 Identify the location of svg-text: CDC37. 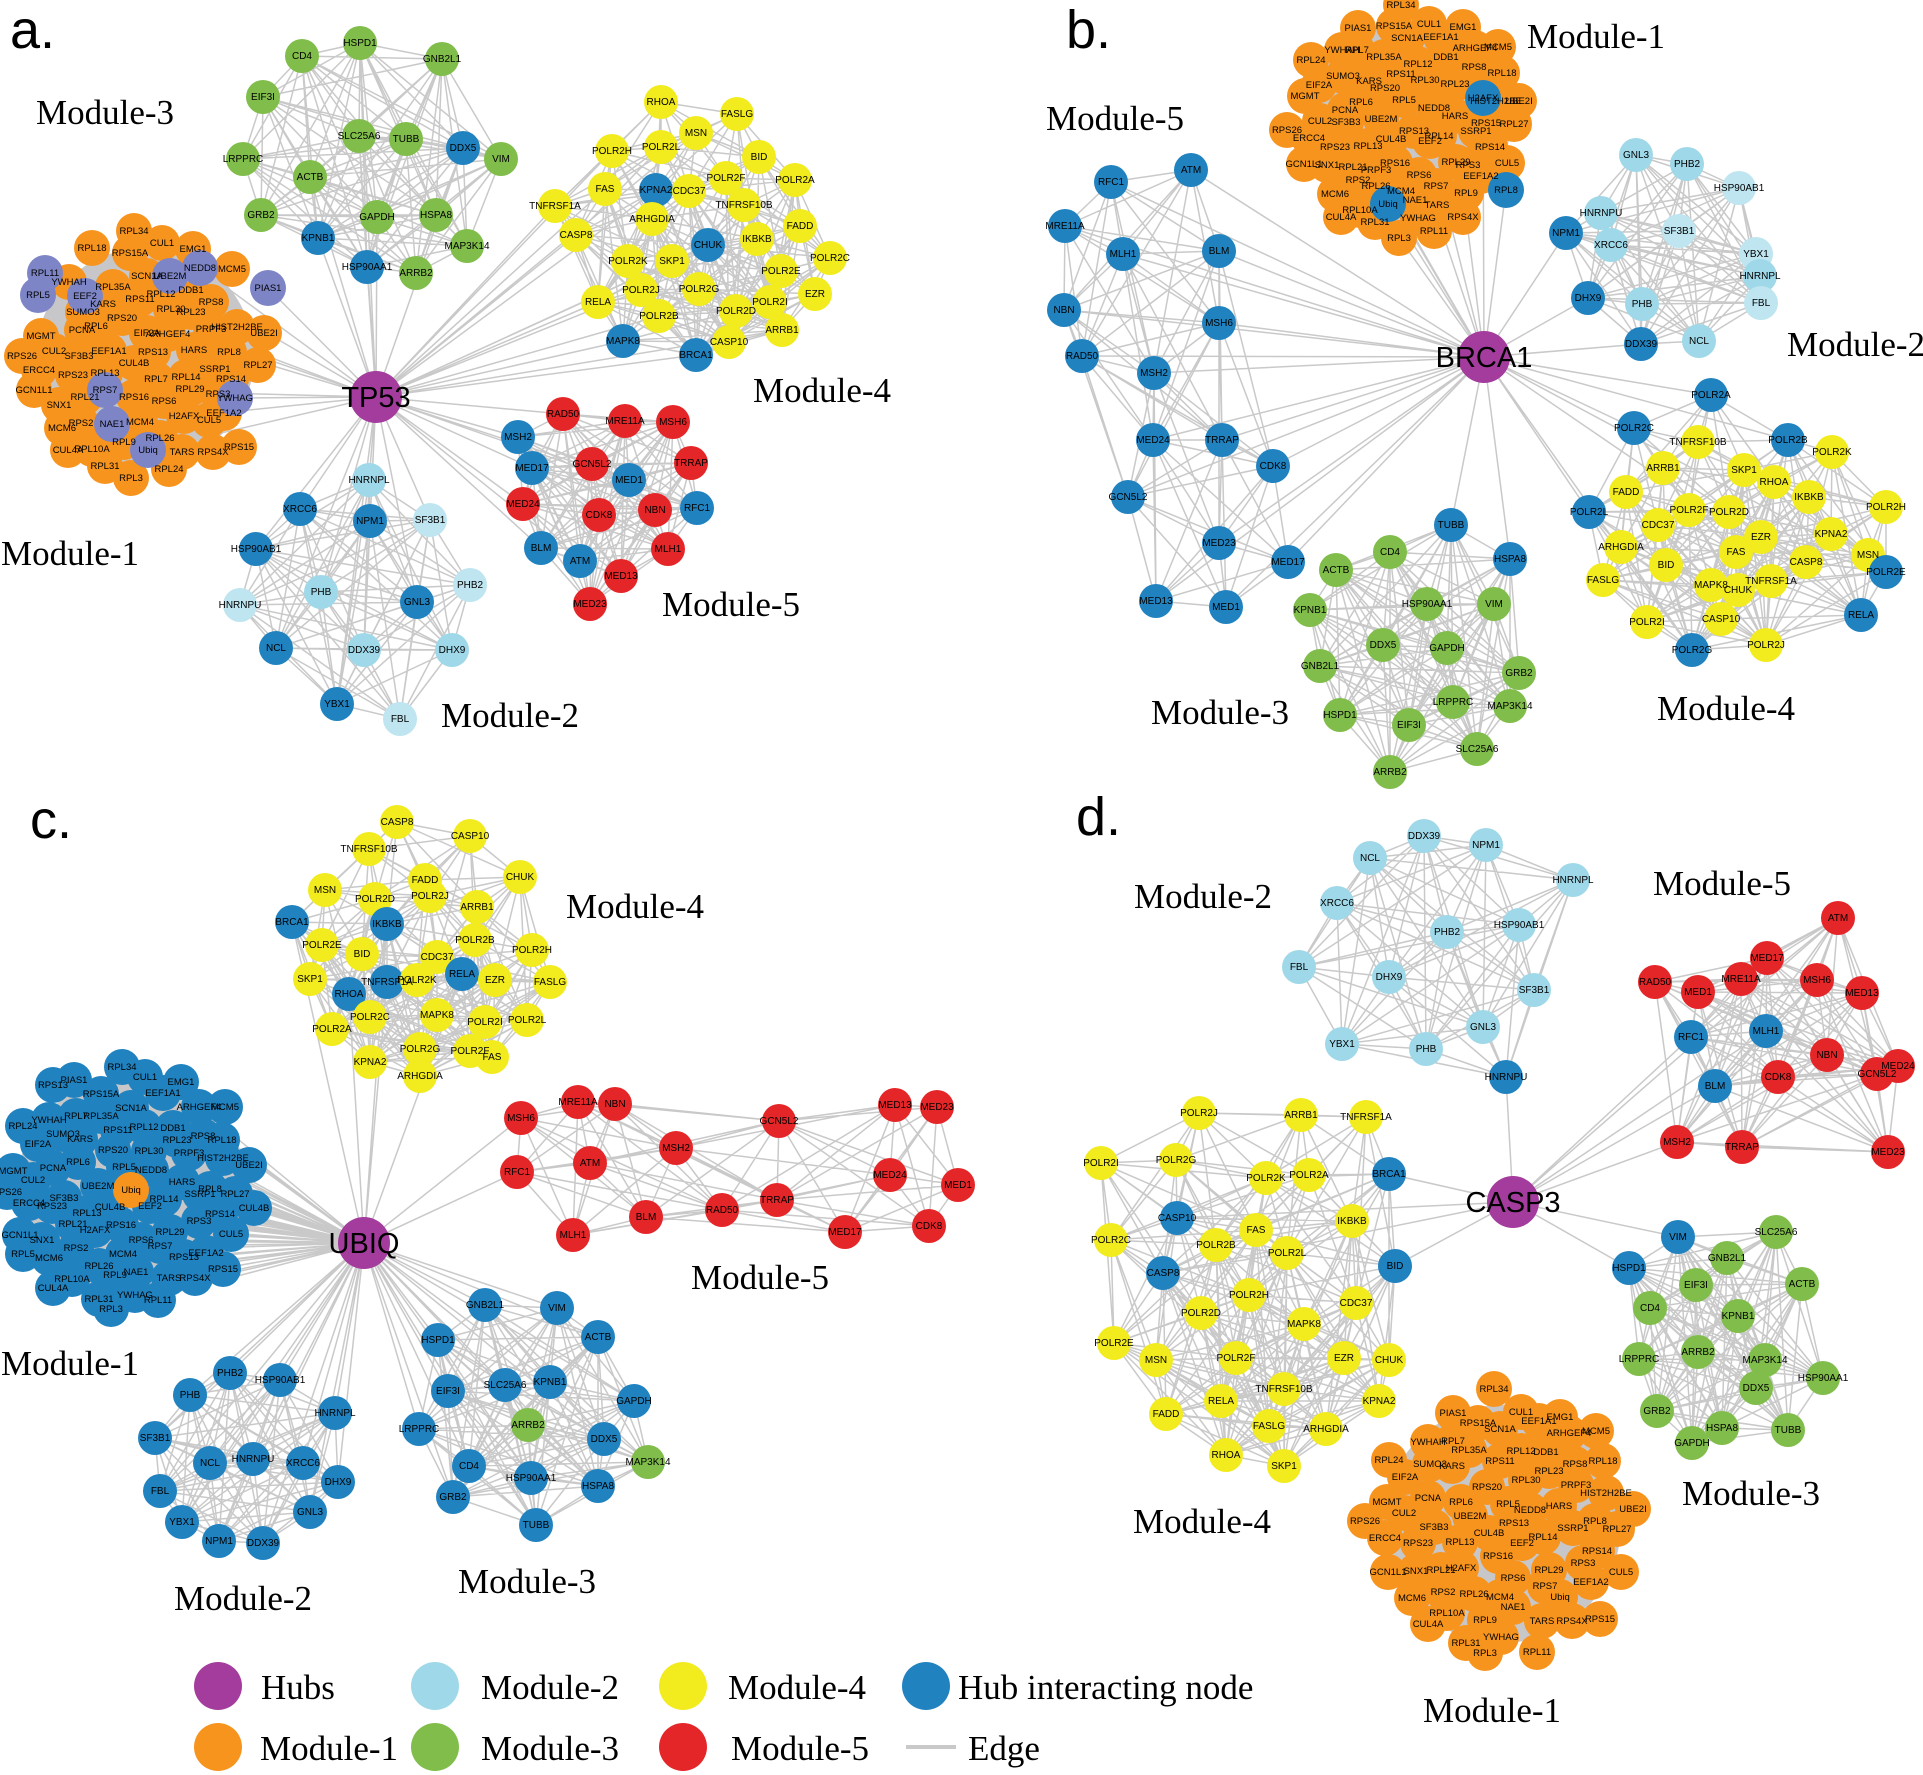
(1356, 1303).